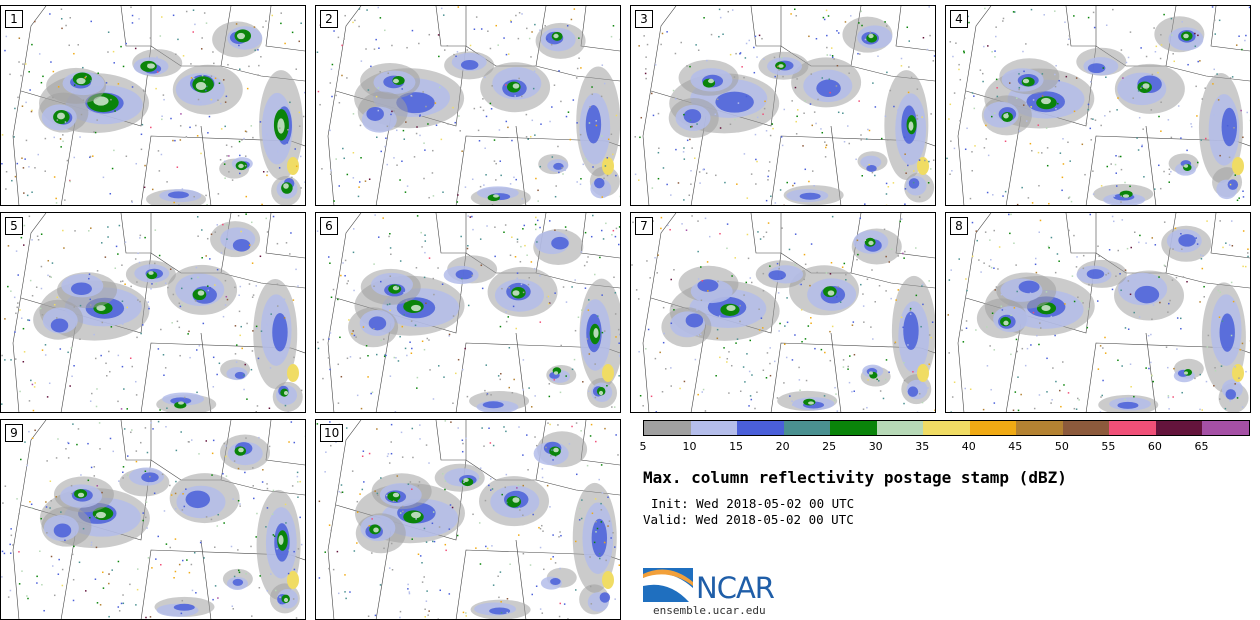 The height and width of the screenshot is (620, 1260). What do you see at coordinates (959, 19) in the screenshot?
I see `member-number-label: 4` at bounding box center [959, 19].